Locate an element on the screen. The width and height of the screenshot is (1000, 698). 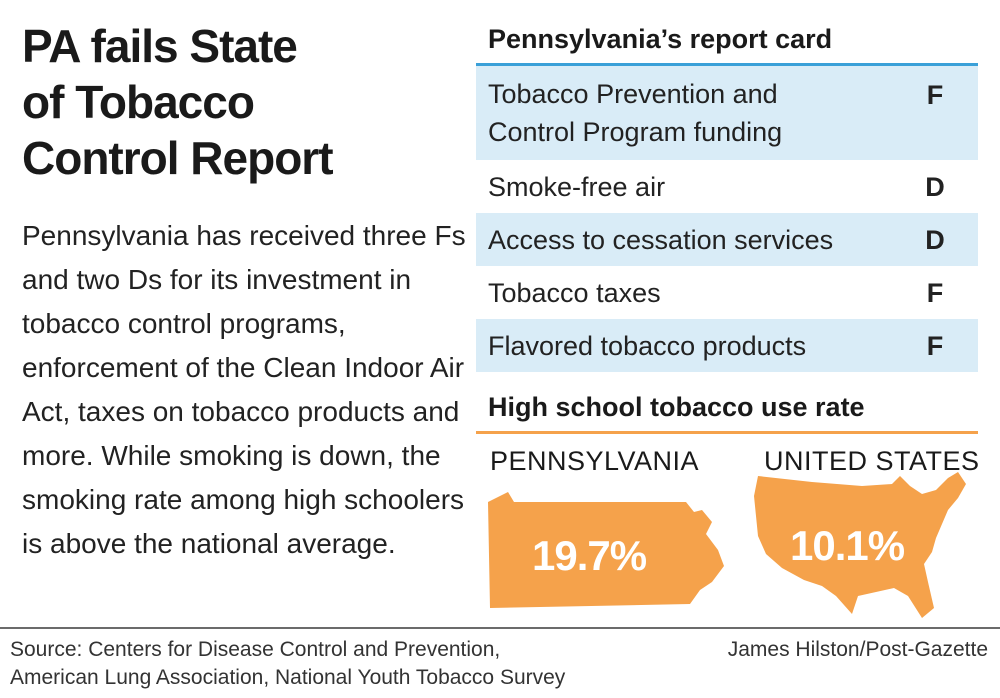
report-card-row: Flavored tobacco products F is located at coordinates (727, 345).